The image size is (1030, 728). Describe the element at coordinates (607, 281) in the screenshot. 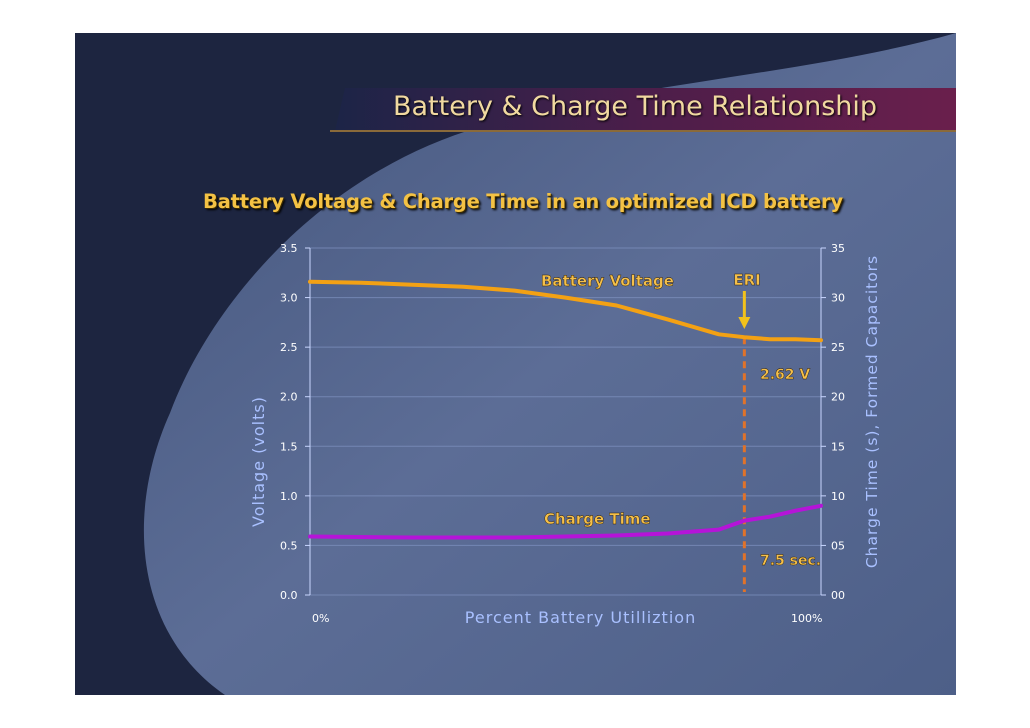

I see `battery-voltage-label: Battery Voltage` at that location.